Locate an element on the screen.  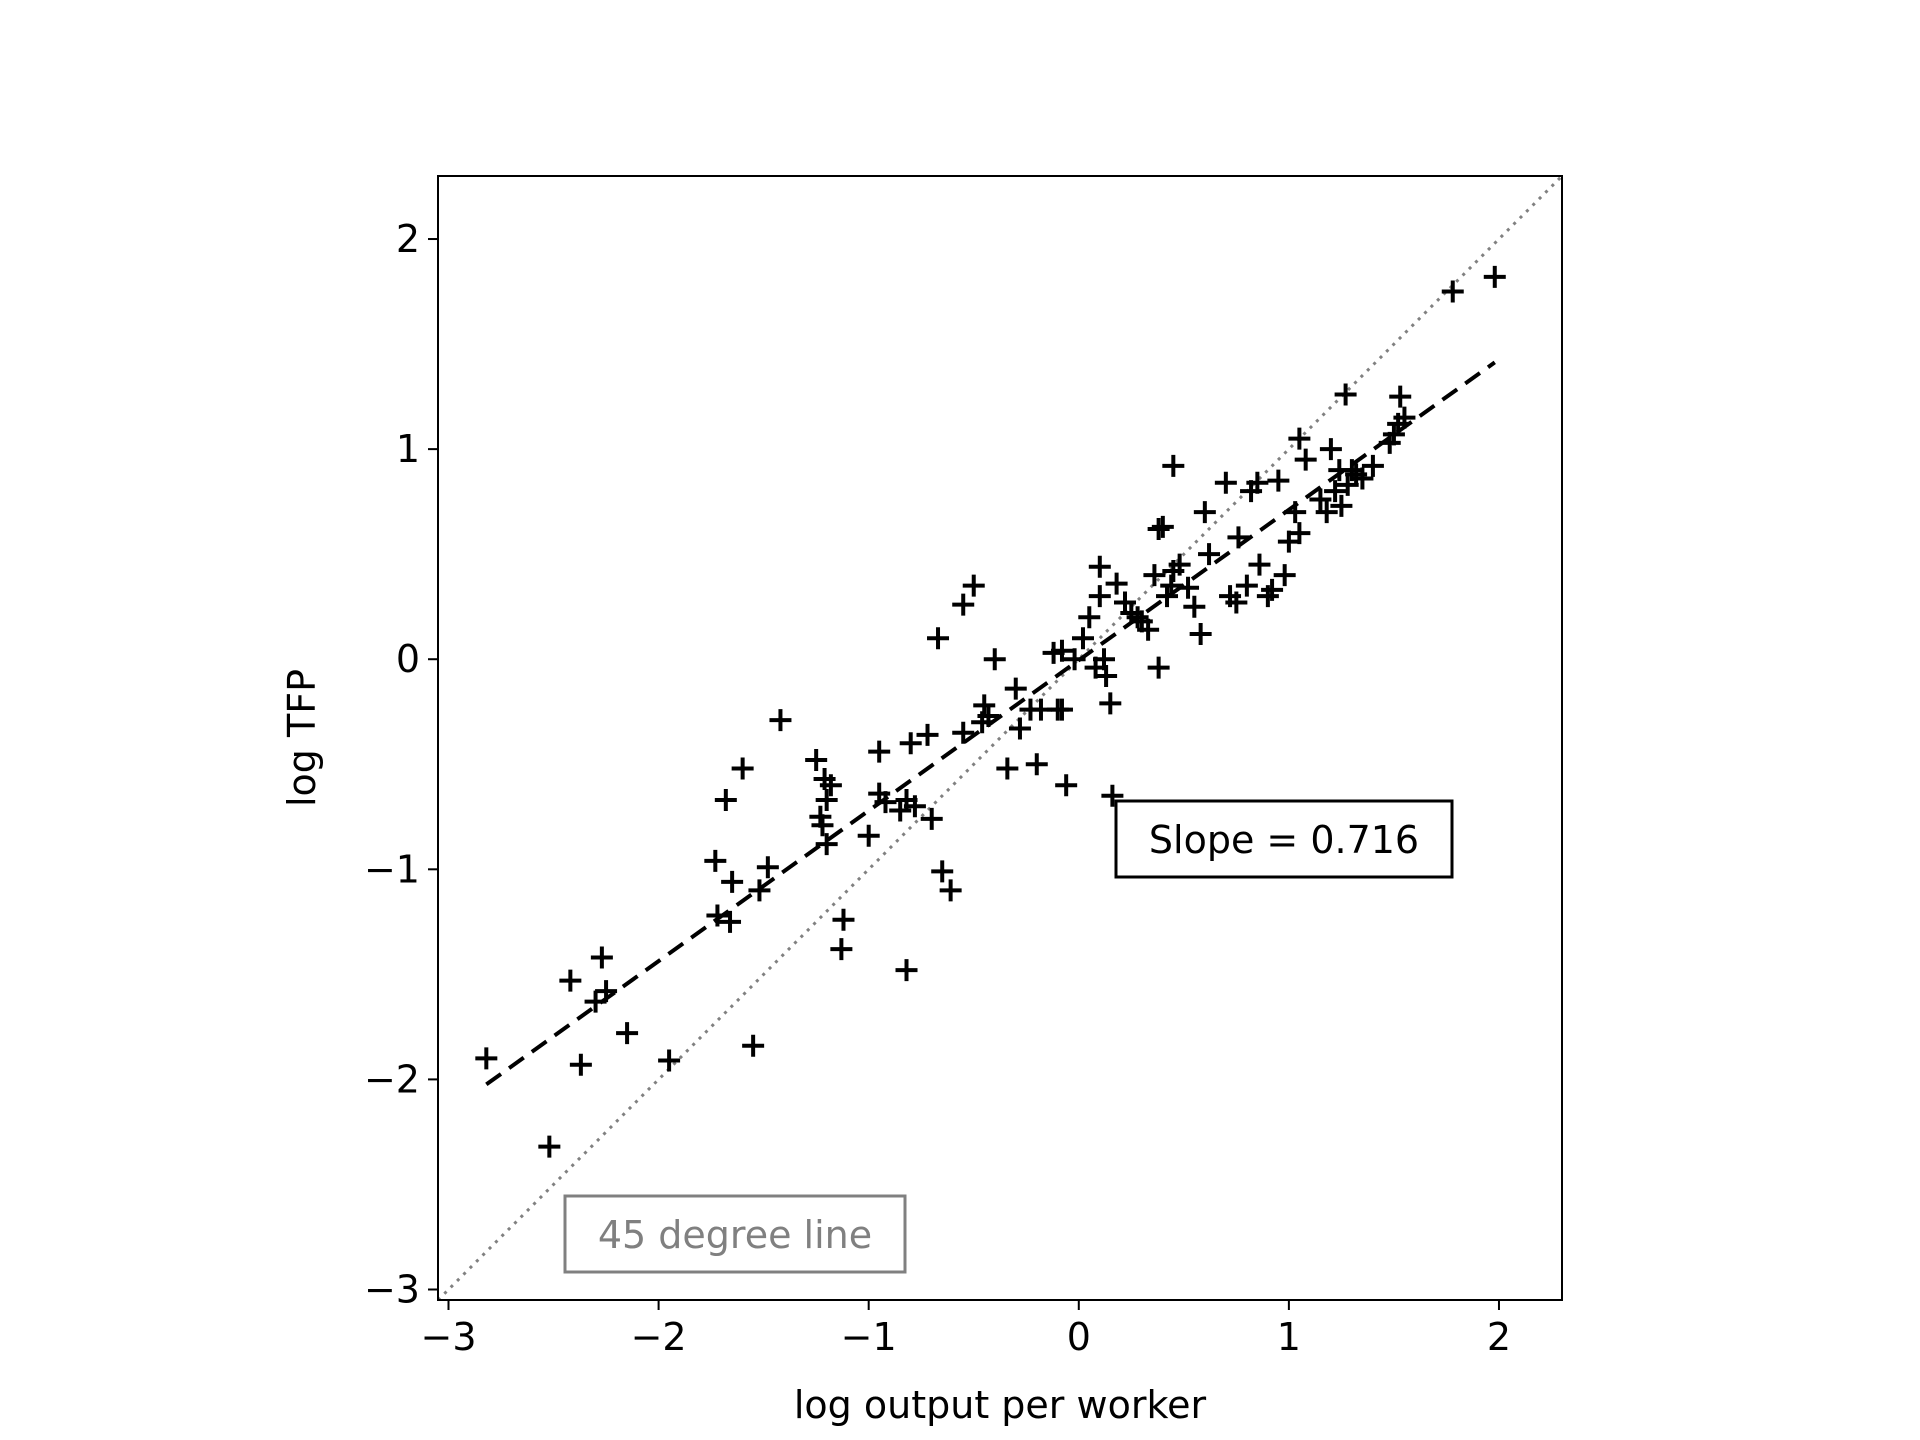
x-tick-label: 1 is located at coordinates (1289, 1337).